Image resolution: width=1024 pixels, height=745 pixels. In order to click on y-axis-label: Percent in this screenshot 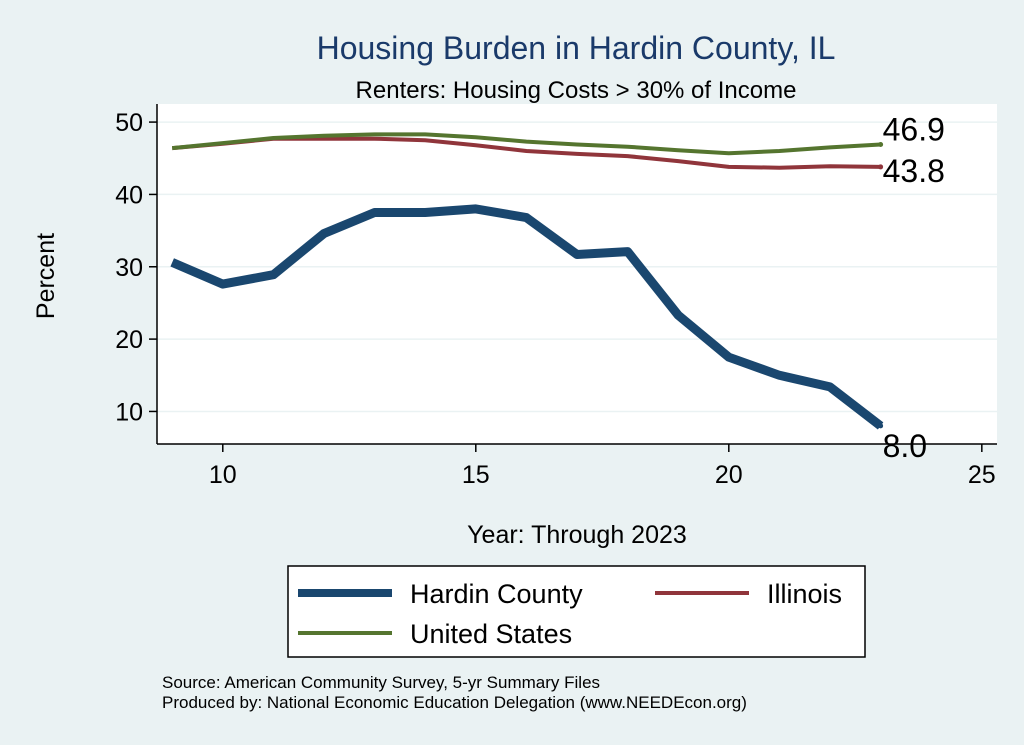, I will do `click(46, 276)`.